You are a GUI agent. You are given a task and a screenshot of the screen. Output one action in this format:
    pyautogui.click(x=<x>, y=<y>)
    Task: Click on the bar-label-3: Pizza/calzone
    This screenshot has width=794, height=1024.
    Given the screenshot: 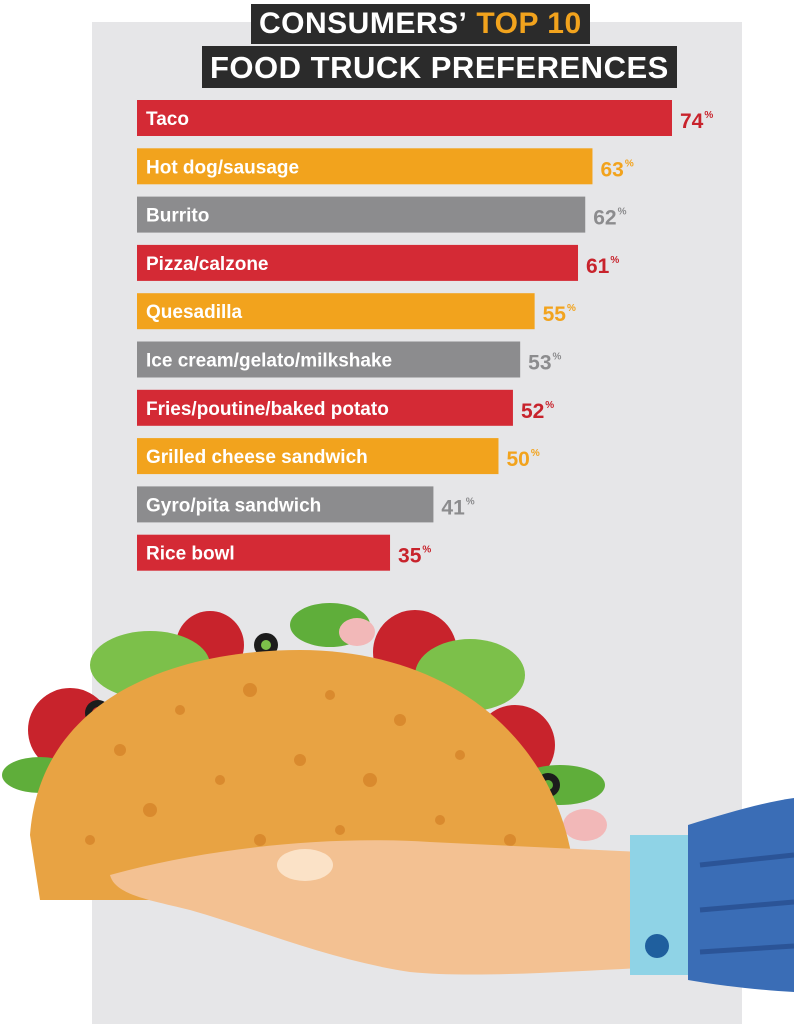 What is the action you would take?
    pyautogui.click(x=207, y=264)
    